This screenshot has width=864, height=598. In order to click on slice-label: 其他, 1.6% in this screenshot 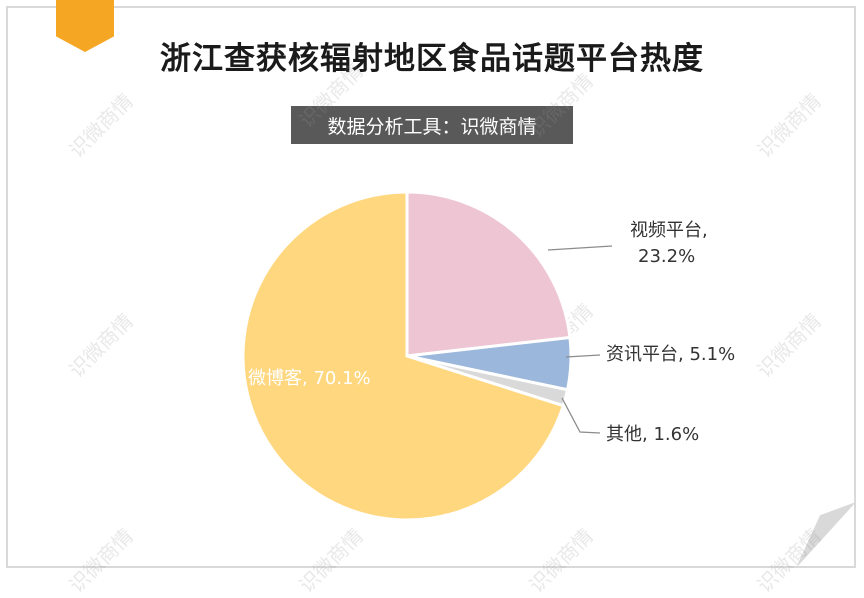, I will do `click(652, 434)`.